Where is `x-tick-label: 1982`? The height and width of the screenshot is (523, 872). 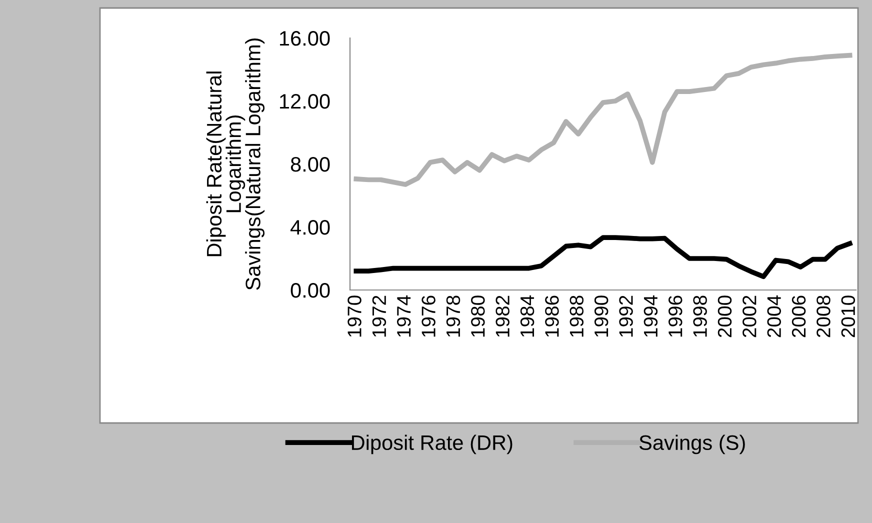
x-tick-label: 1982 is located at coordinates (503, 316).